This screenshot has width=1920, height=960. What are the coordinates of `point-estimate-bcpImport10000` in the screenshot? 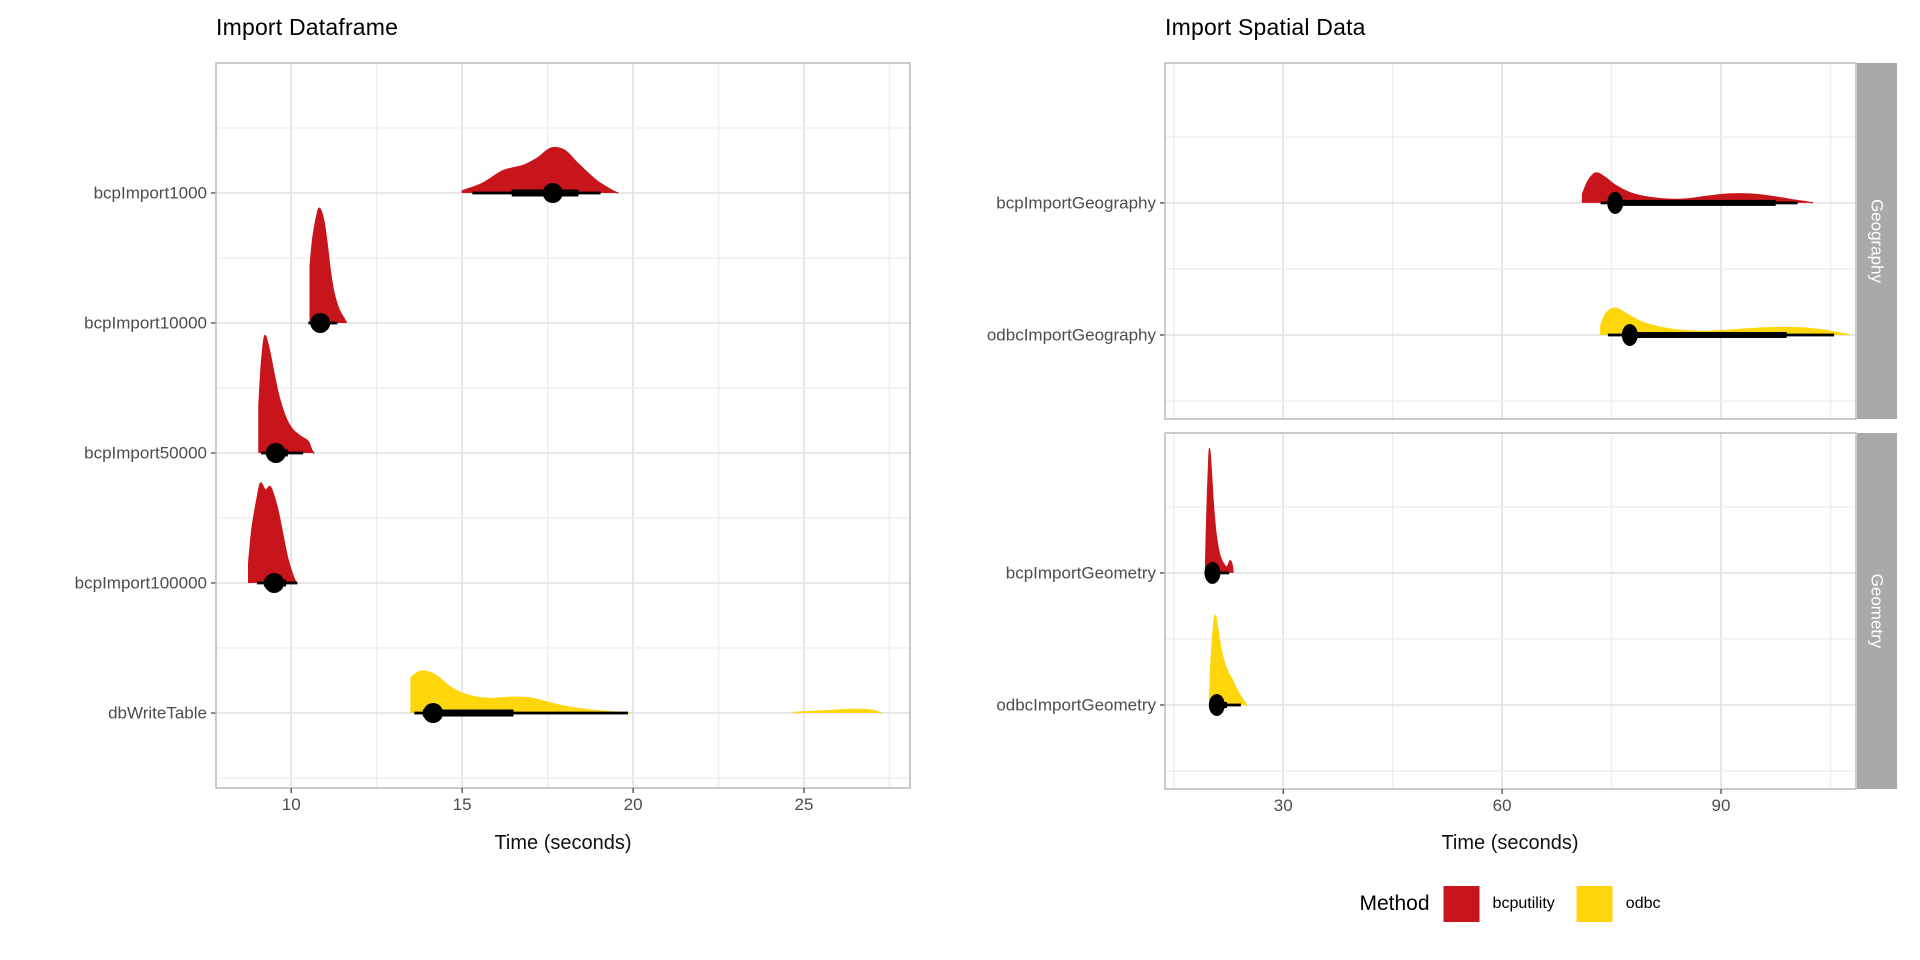 It's located at (320, 322).